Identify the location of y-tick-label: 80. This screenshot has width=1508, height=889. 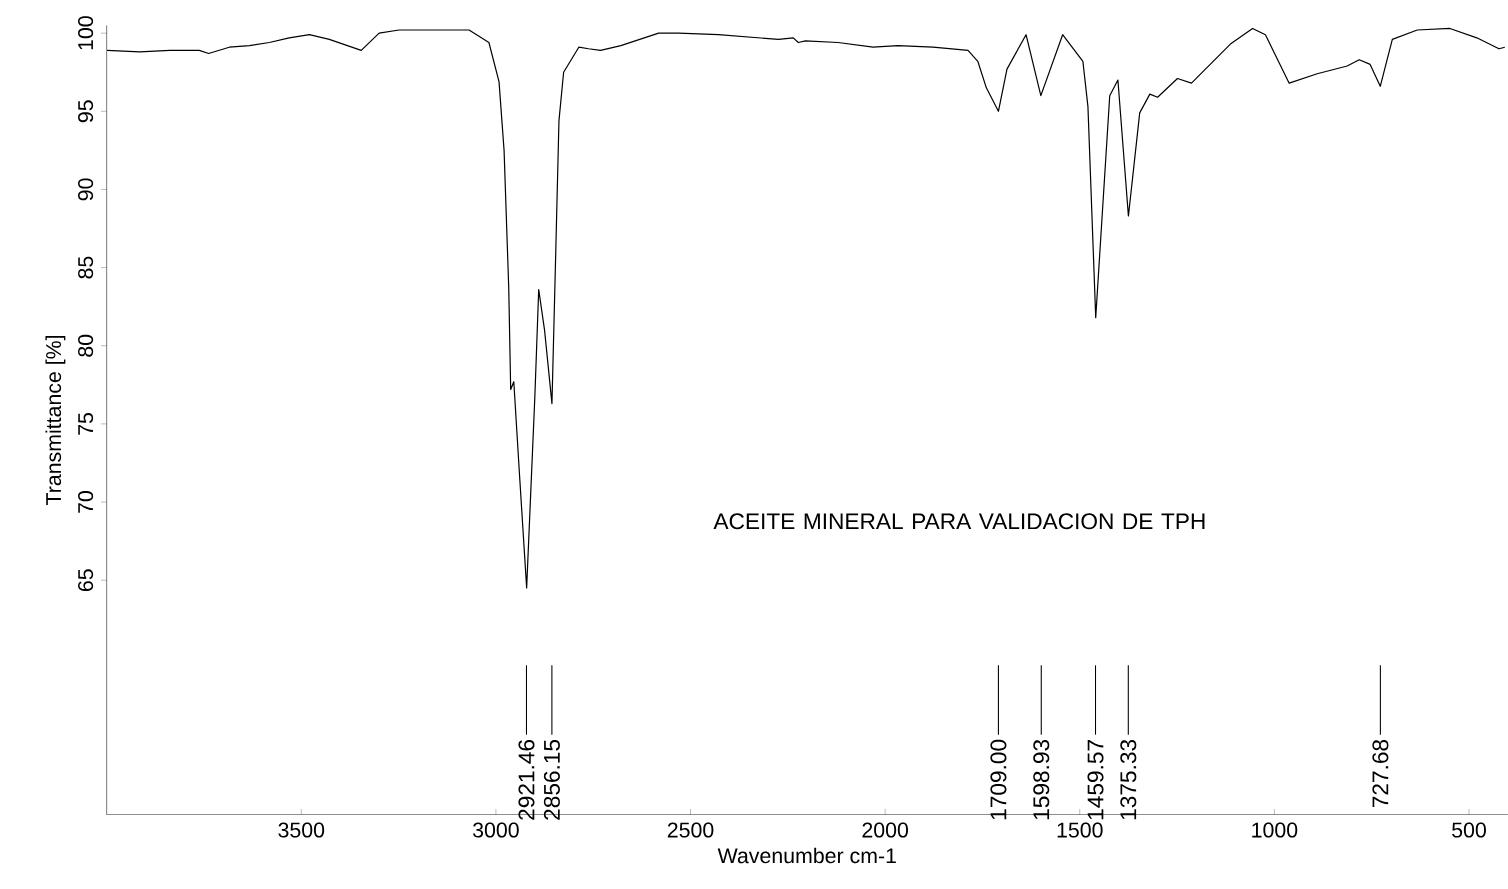
(86, 345).